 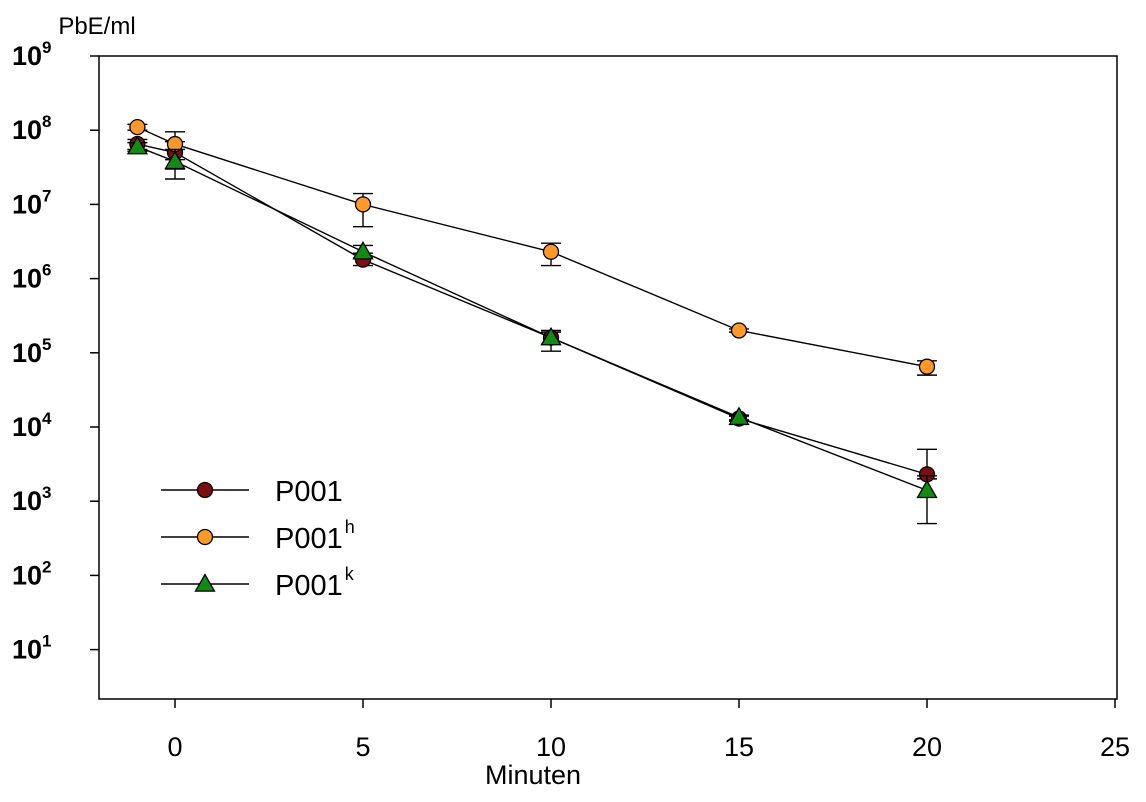 I want to click on legend-label: P001 h, so click(x=315, y=536).